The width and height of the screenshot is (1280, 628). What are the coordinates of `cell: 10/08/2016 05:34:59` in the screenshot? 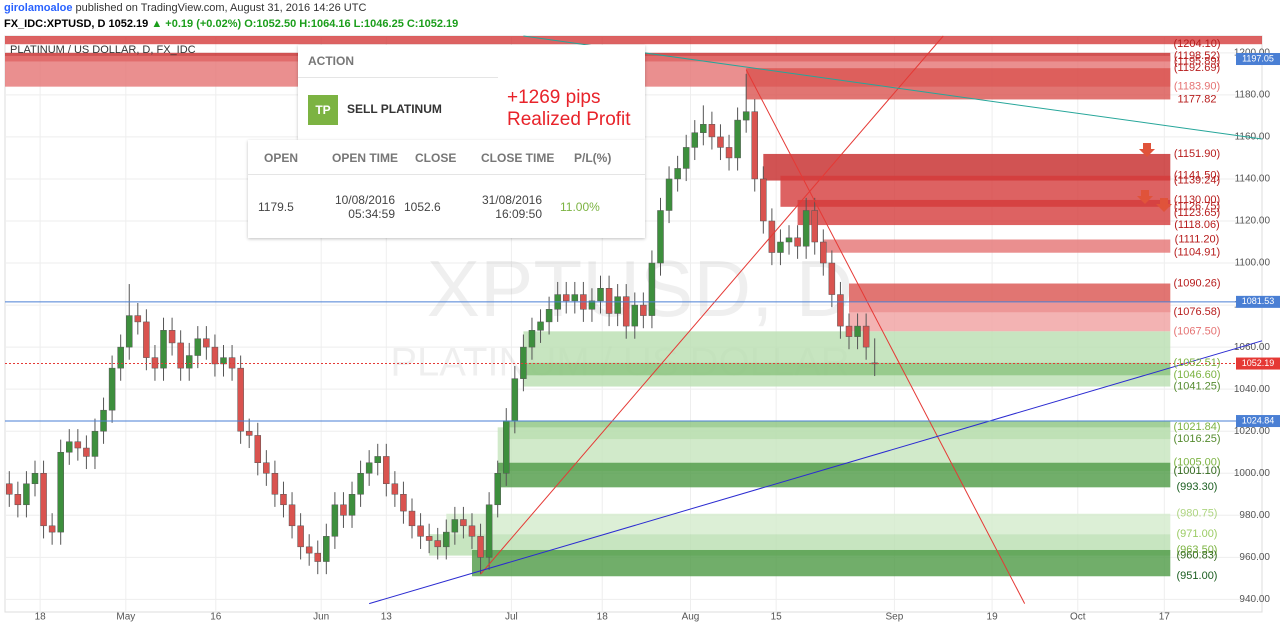 It's located at (364, 207).